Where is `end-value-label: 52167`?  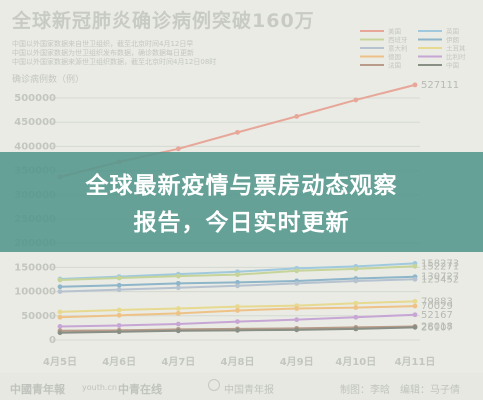 end-value-label: 52167 is located at coordinates (437, 315).